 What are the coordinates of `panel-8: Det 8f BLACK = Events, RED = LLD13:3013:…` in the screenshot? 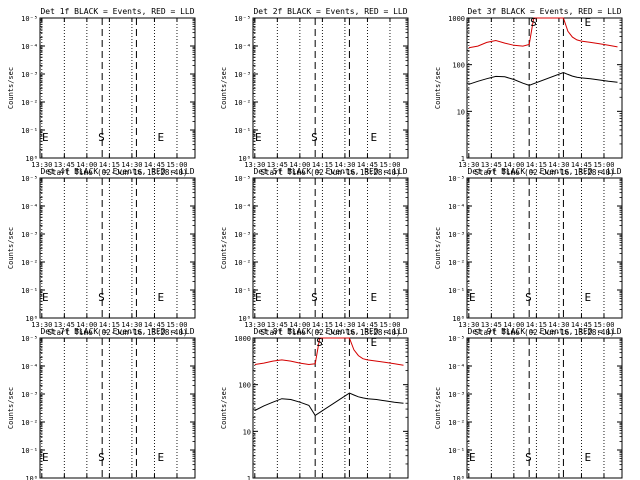 It's located at (314, 403).